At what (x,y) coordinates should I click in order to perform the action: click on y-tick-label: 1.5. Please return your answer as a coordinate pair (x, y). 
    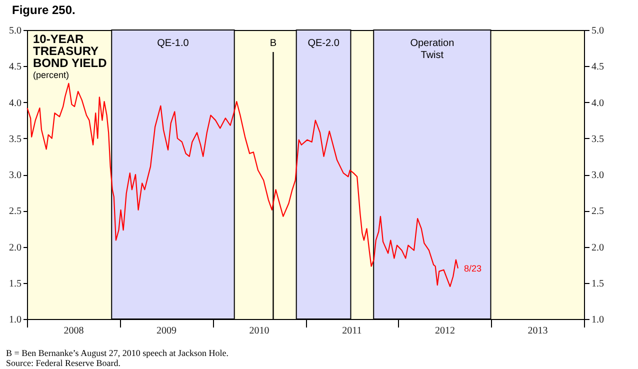
    Looking at the image, I should click on (15, 284).